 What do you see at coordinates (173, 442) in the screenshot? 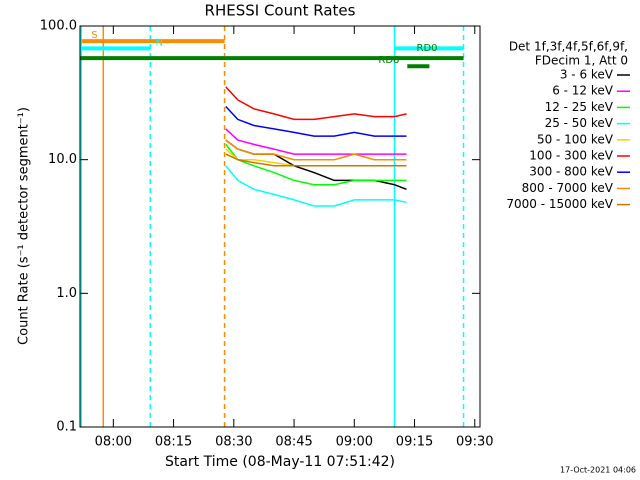
I see `x-tick-label: 08:15` at bounding box center [173, 442].